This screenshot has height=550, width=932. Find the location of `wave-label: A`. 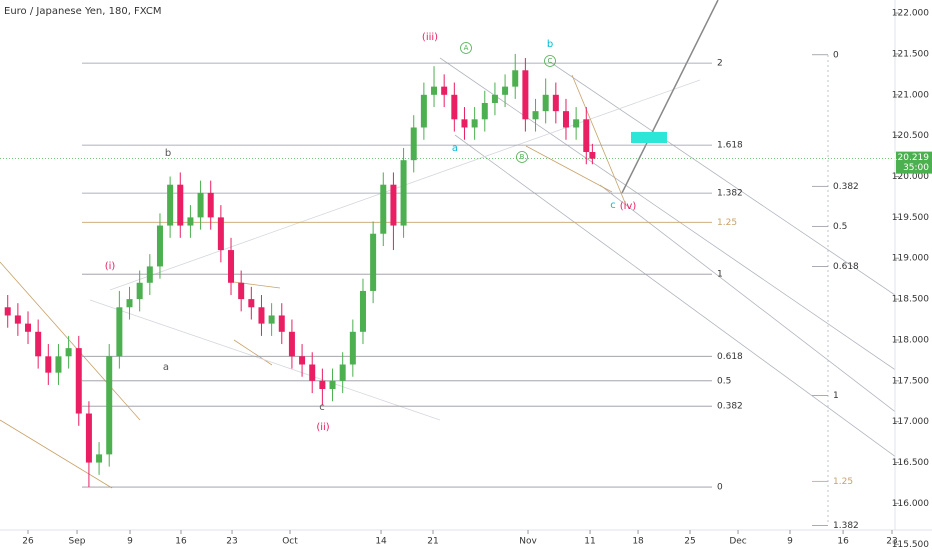

wave-label: A is located at coordinates (466, 48).